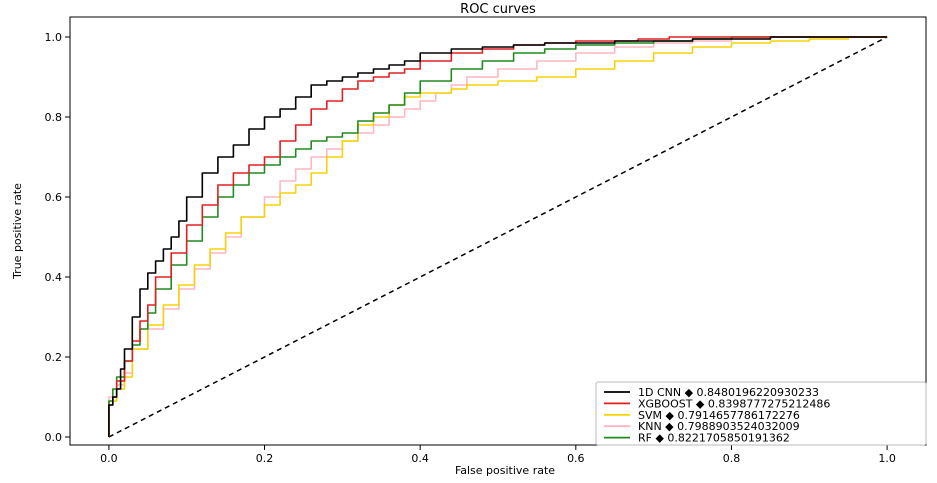 The height and width of the screenshot is (483, 937). I want to click on x-axis-label: False positive rate, so click(505, 470).